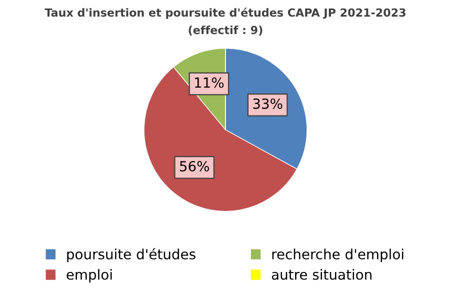 This screenshot has height=295, width=451. Describe the element at coordinates (89, 275) in the screenshot. I see `legend-label: emploi` at that location.